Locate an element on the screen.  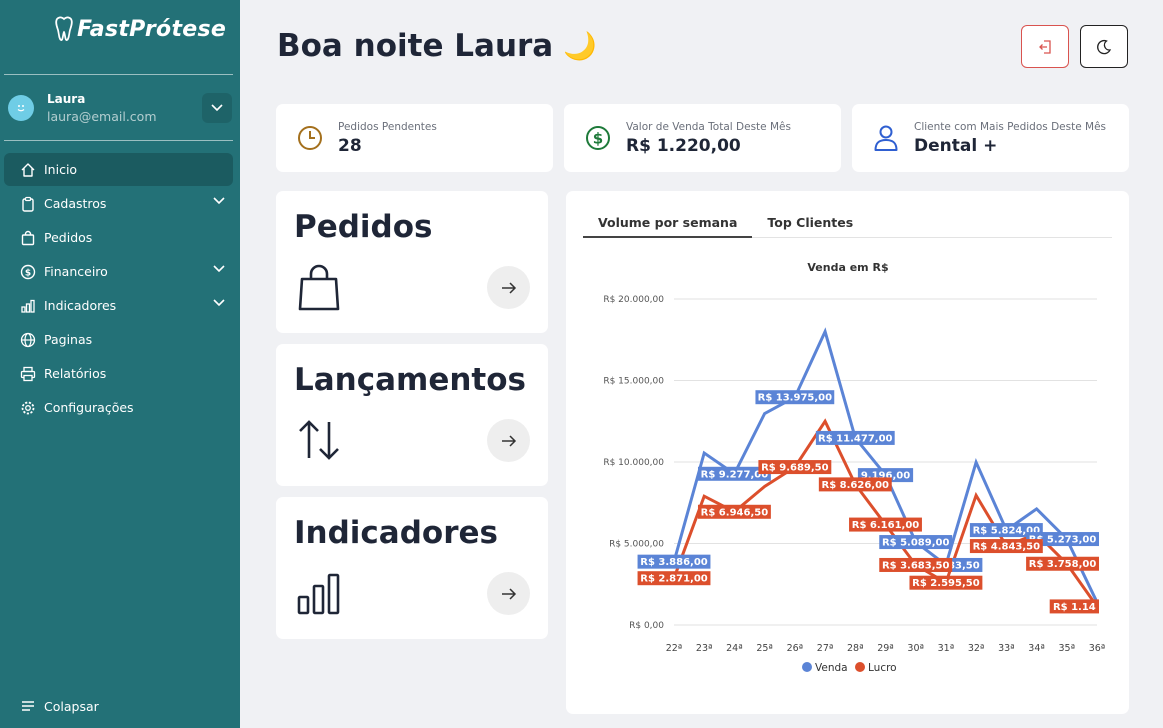
x-tick-label: 31ª is located at coordinates (946, 648).